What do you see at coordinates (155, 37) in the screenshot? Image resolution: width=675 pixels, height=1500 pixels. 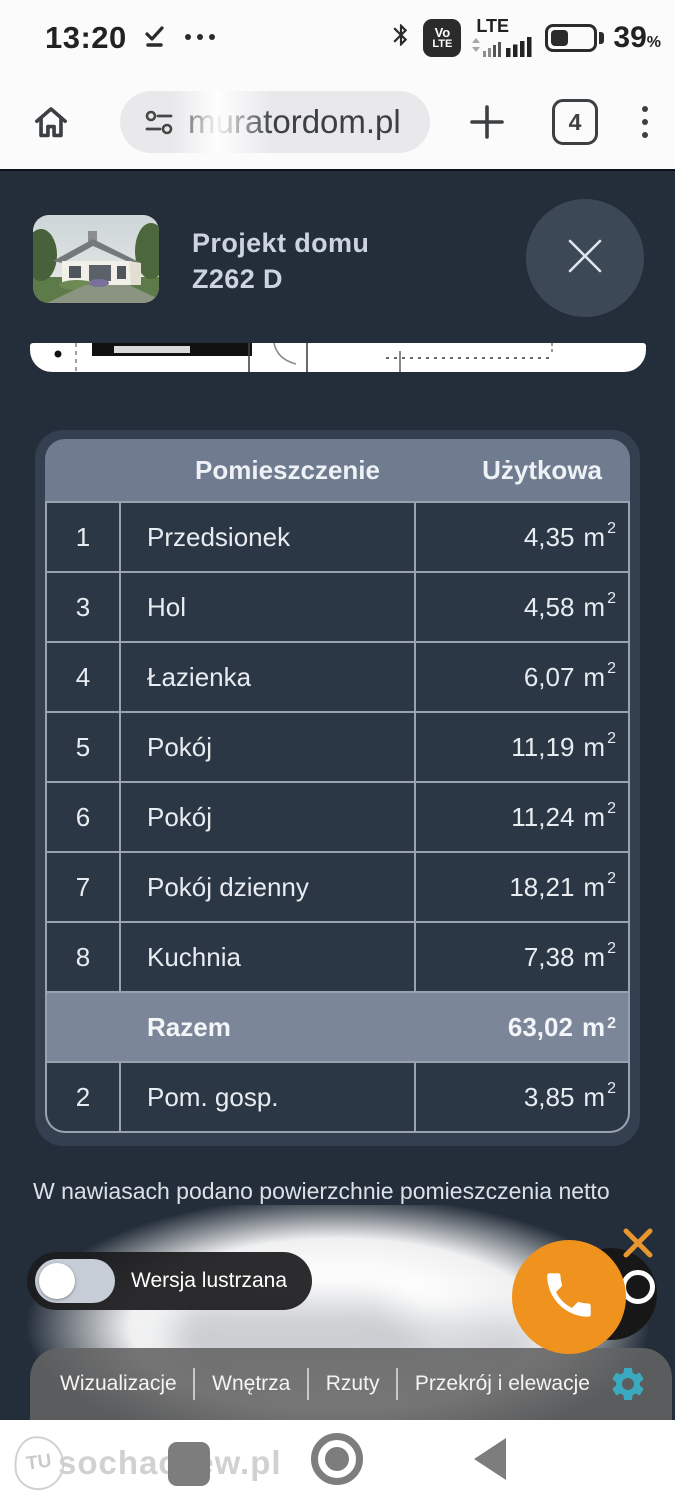 I see `download-done-icon` at bounding box center [155, 37].